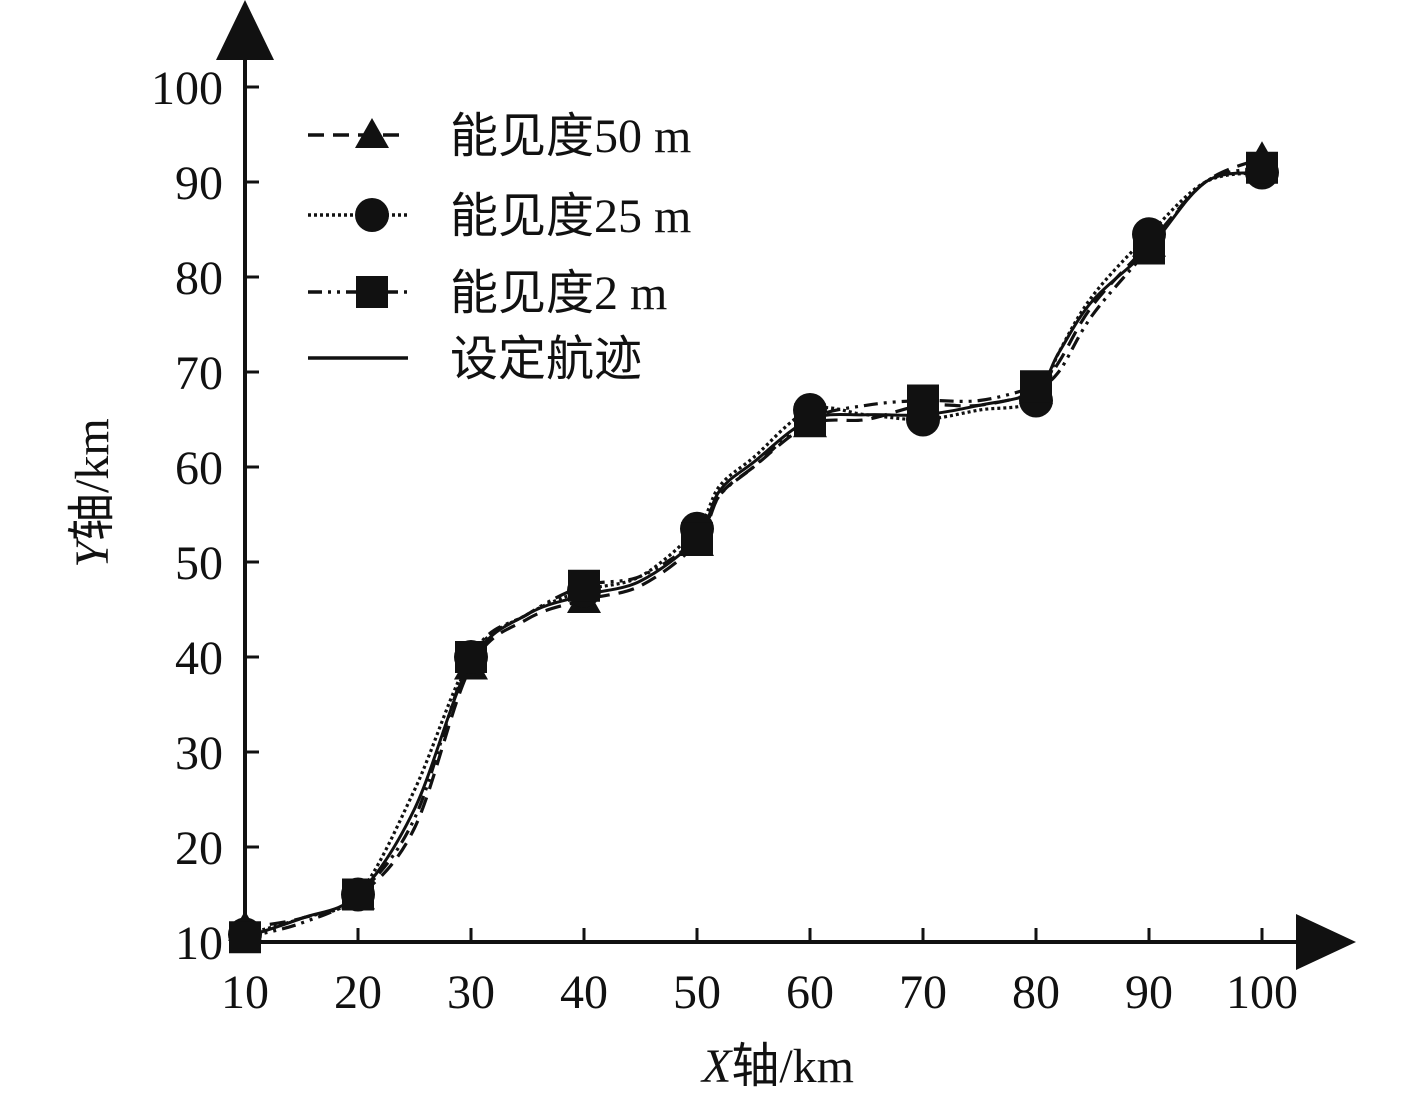  Describe the element at coordinates (199, 373) in the screenshot. I see `y-tick-label-70: 70` at that location.